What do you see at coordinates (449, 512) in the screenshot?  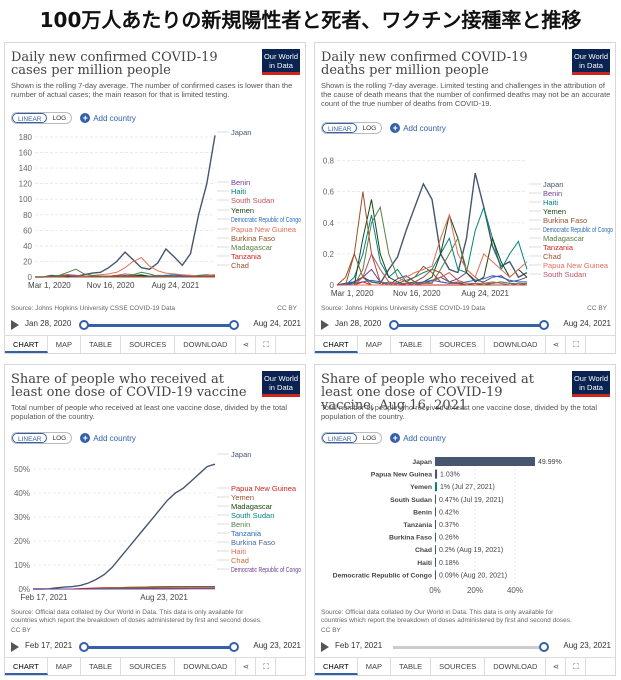 I see `bar-value: 0.42%` at bounding box center [449, 512].